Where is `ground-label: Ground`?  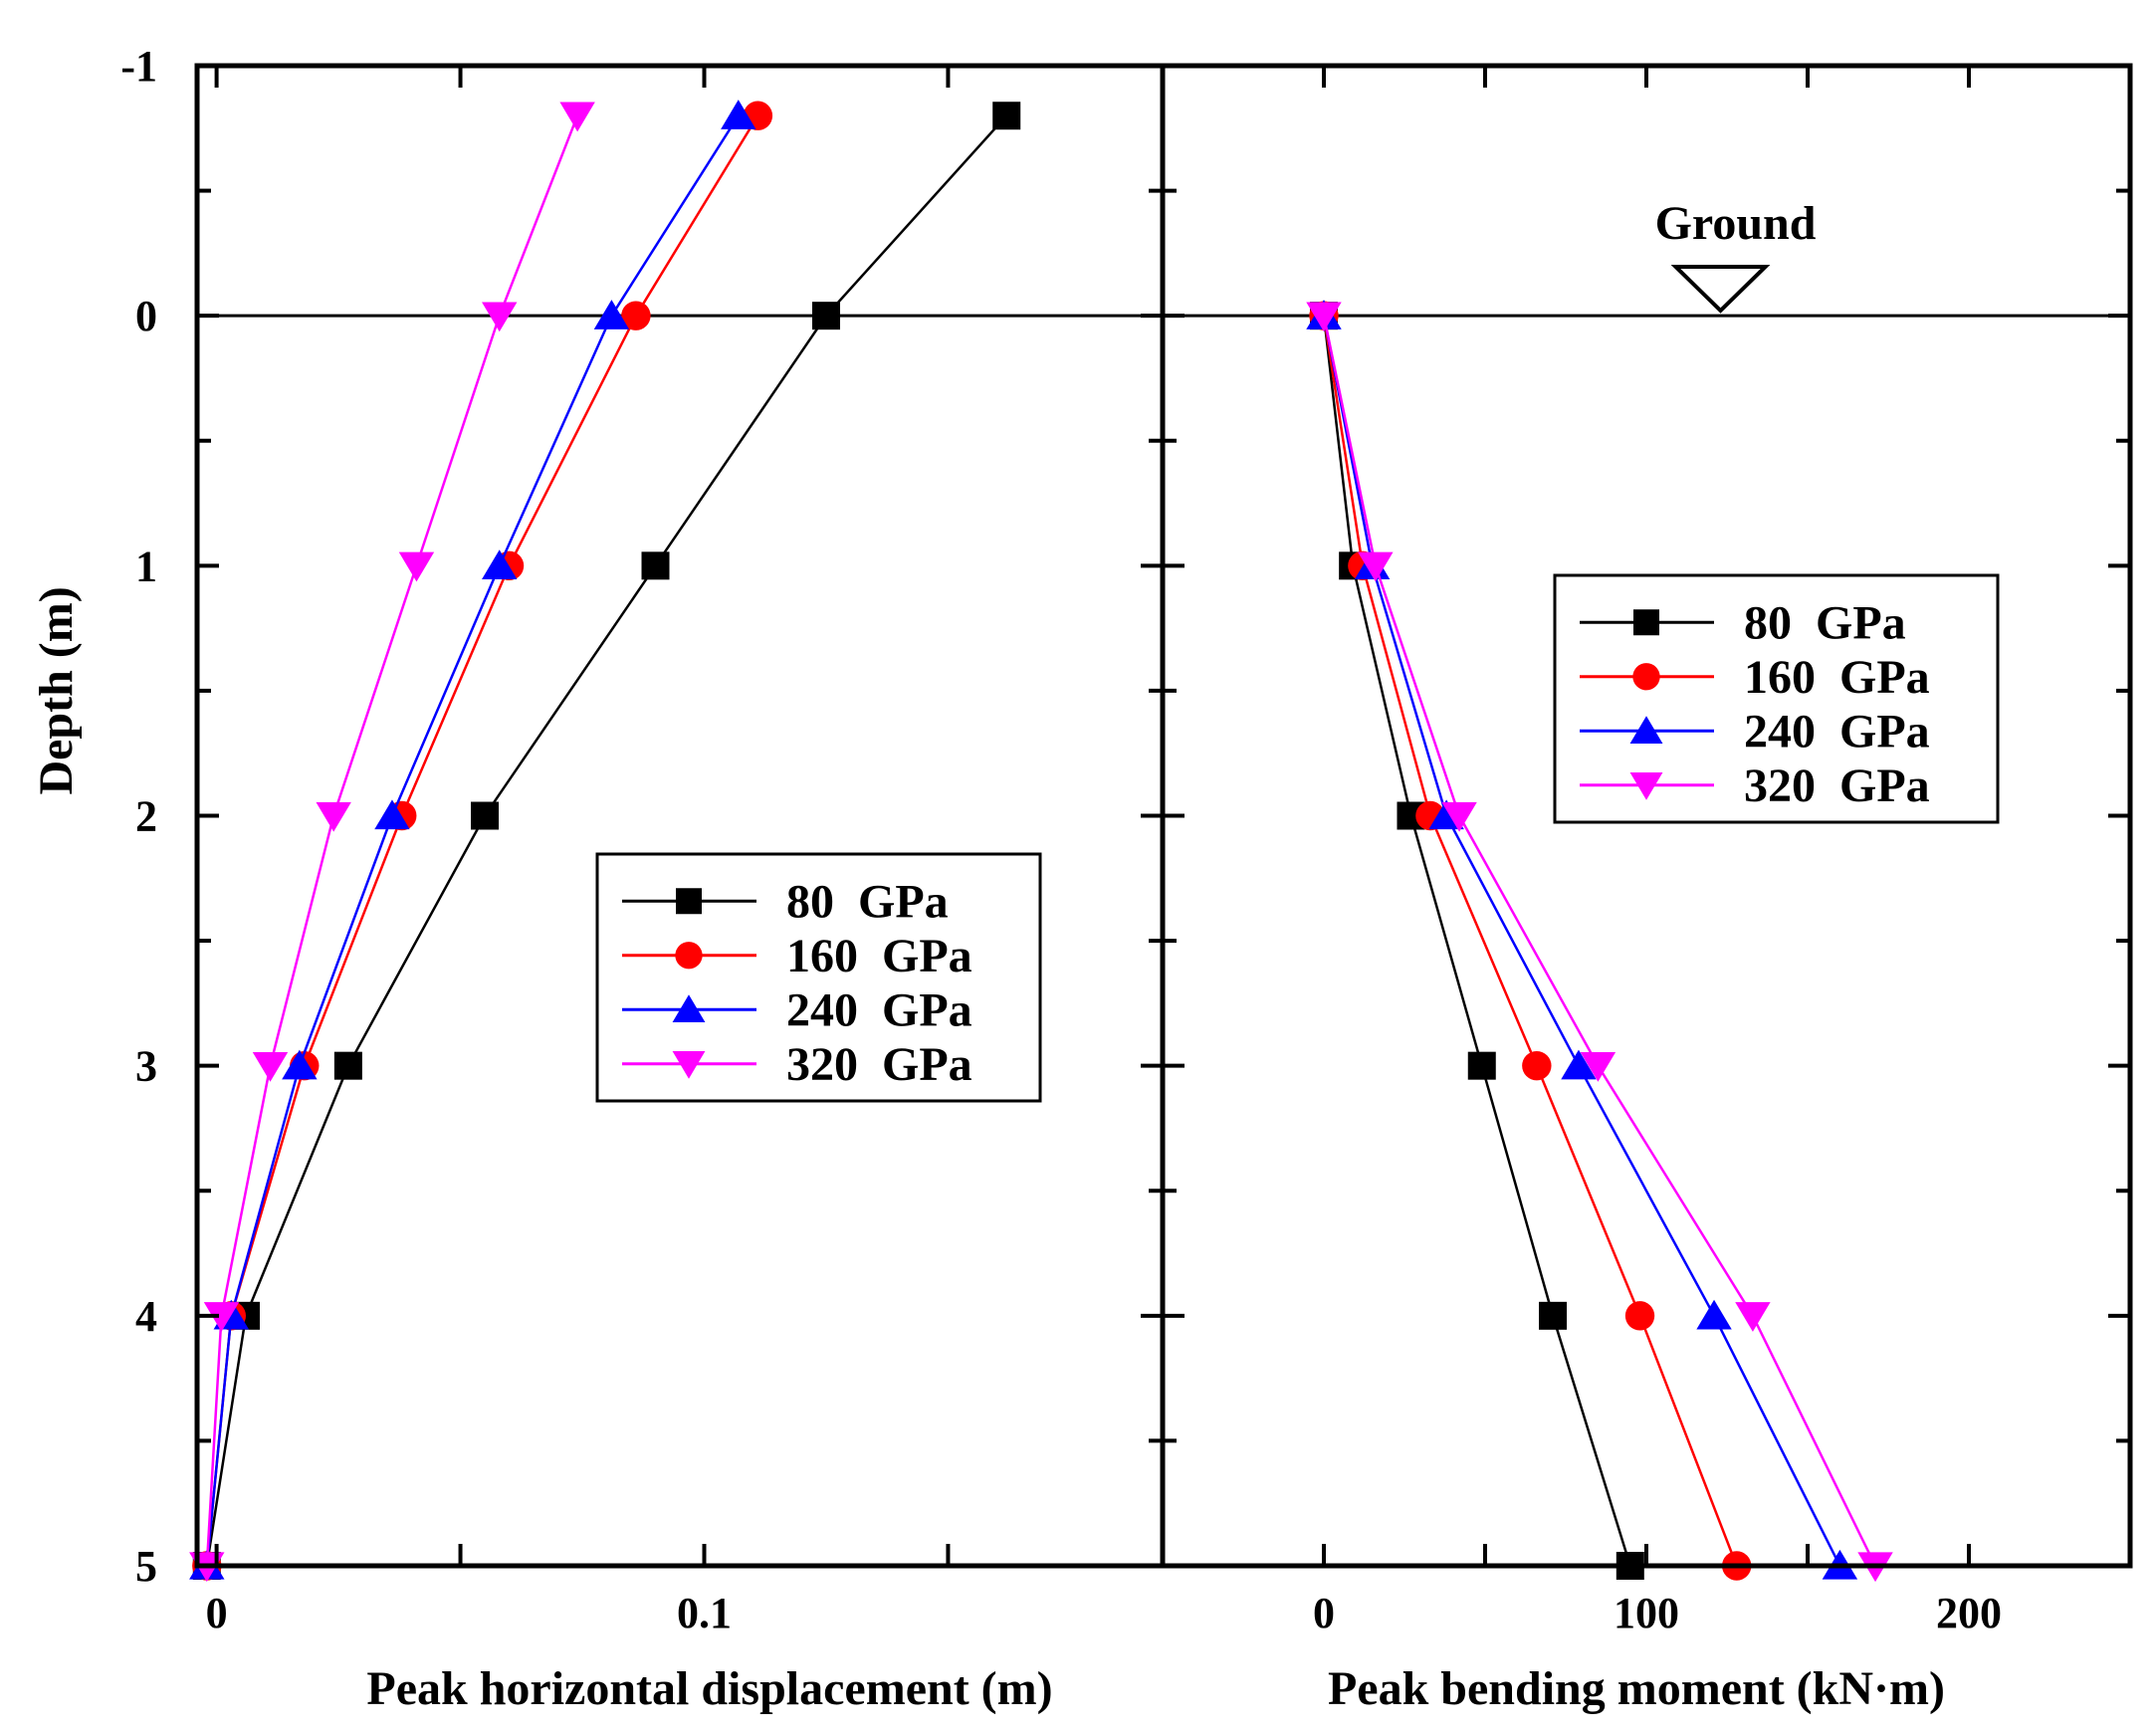
ground-label: Ground is located at coordinates (1736, 224).